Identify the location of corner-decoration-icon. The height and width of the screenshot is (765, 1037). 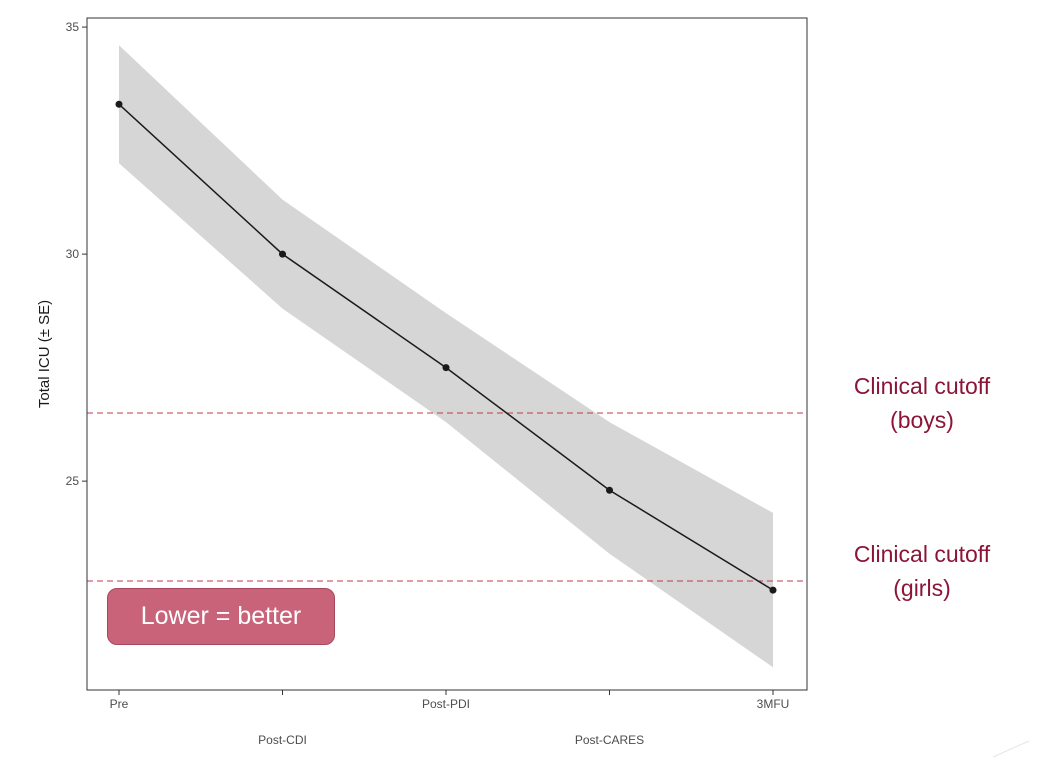
(1011, 749).